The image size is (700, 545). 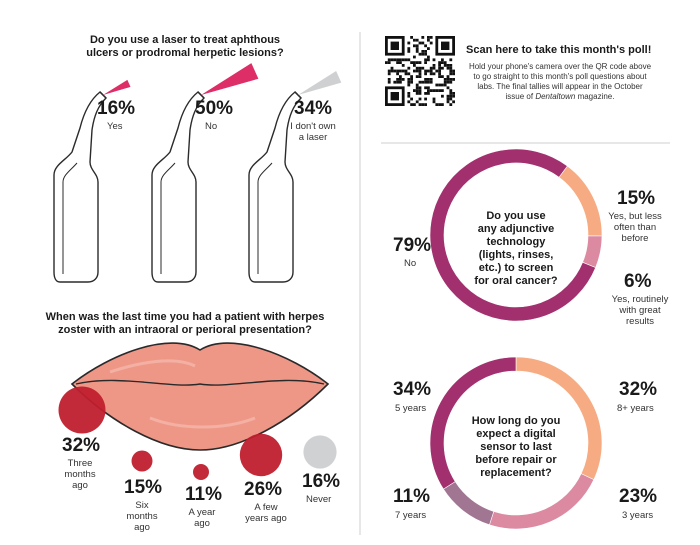 I want to click on laser-yes-value: 16%, so click(x=116, y=108).